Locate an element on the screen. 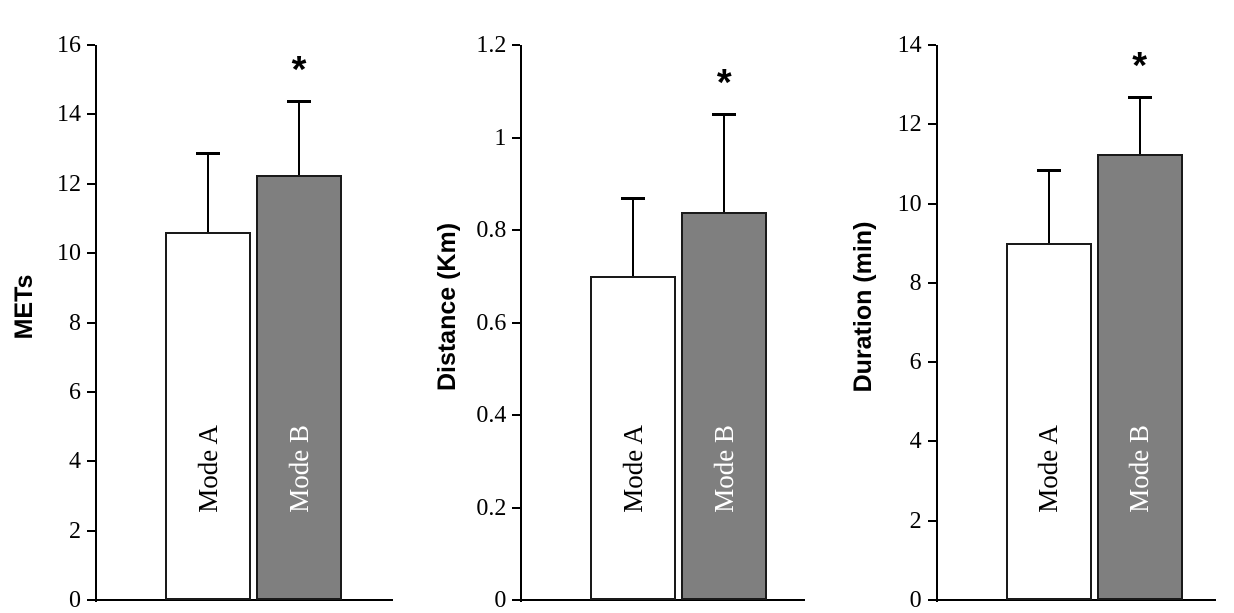  y-axis-tick-label: 1.2 is located at coordinates (491, 45).